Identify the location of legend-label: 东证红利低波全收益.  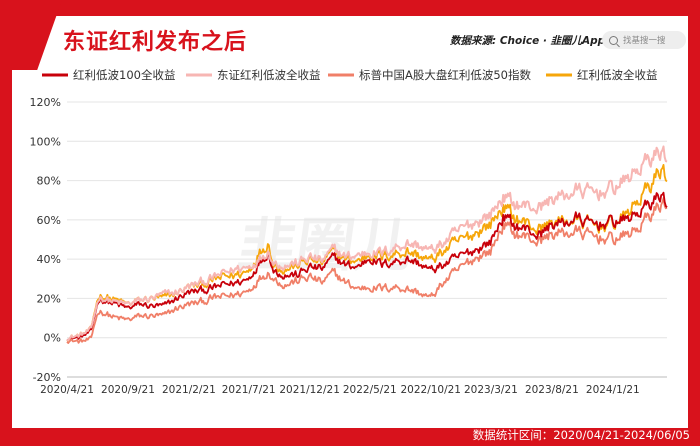
(269, 75).